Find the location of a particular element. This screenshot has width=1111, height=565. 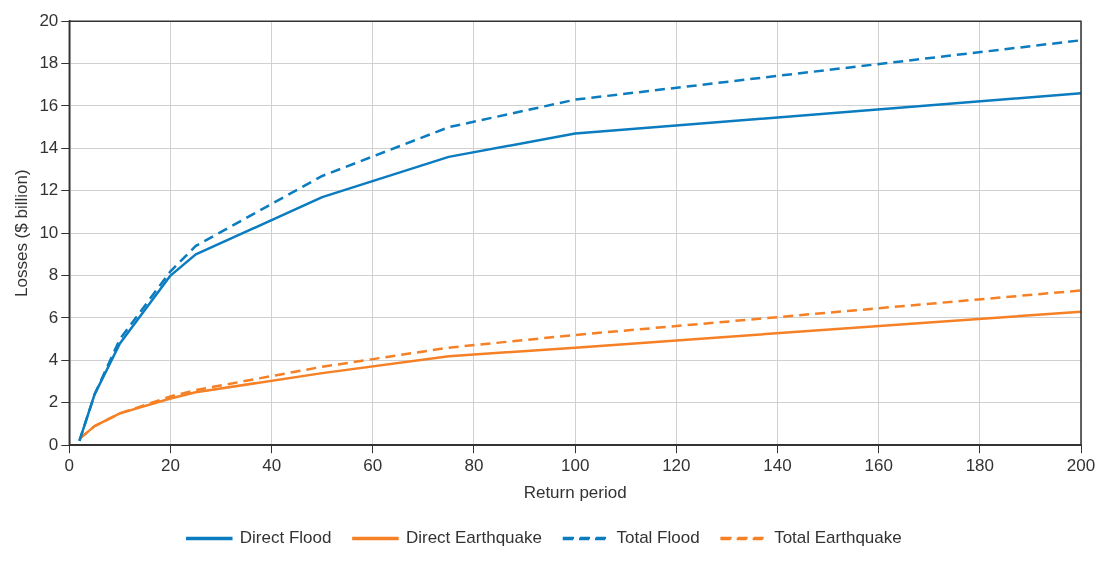

y-tick-label: 0 is located at coordinates (53, 444).